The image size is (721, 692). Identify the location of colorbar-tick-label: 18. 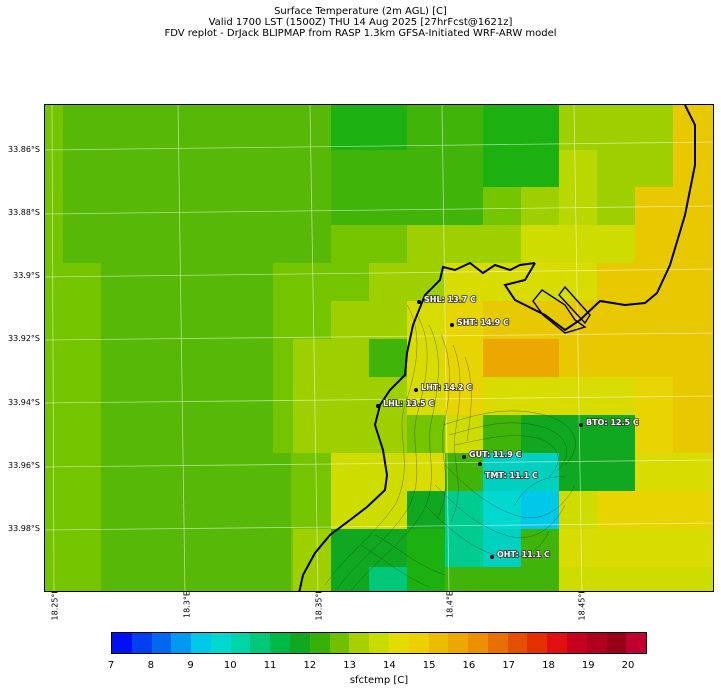
(548, 665).